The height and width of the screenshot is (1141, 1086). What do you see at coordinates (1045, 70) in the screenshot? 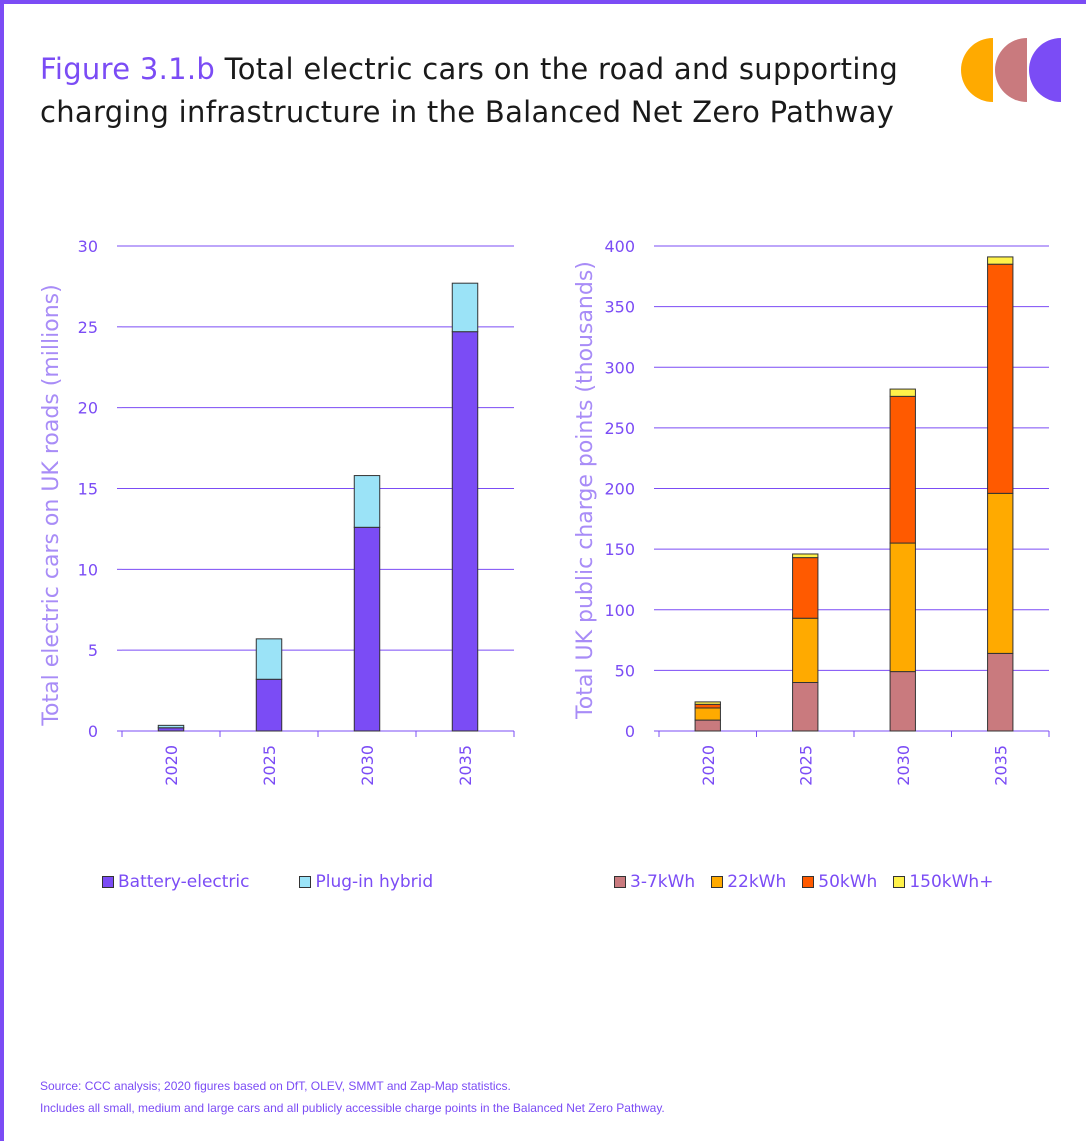
I see `logo-half-circle-purple` at bounding box center [1045, 70].